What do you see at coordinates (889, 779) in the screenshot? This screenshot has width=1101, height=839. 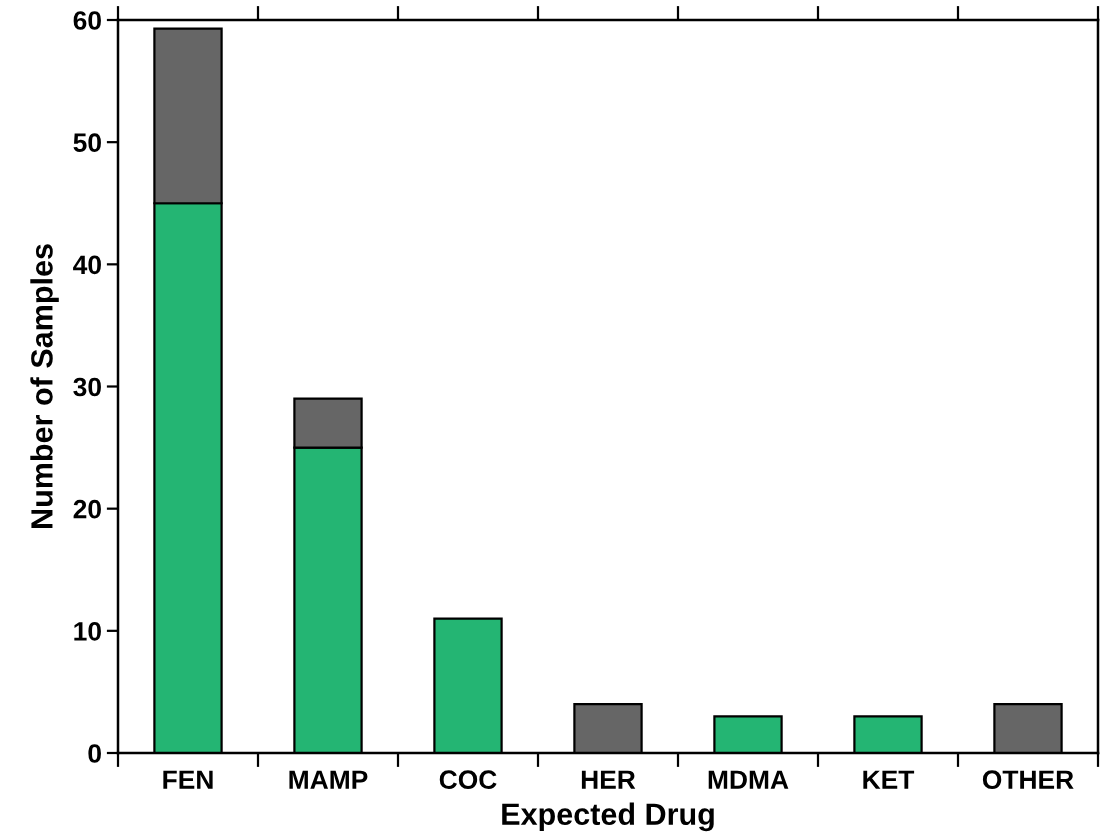 I see `x-tick-label: KET` at bounding box center [889, 779].